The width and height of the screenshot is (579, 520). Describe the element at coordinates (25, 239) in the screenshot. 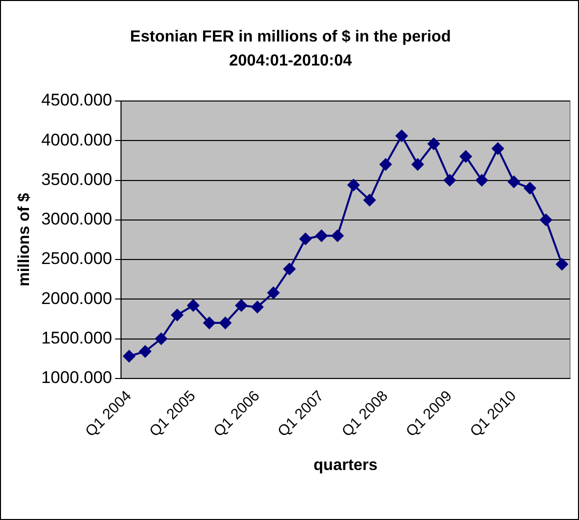

I see `y-axis-title: millions of $` at that location.